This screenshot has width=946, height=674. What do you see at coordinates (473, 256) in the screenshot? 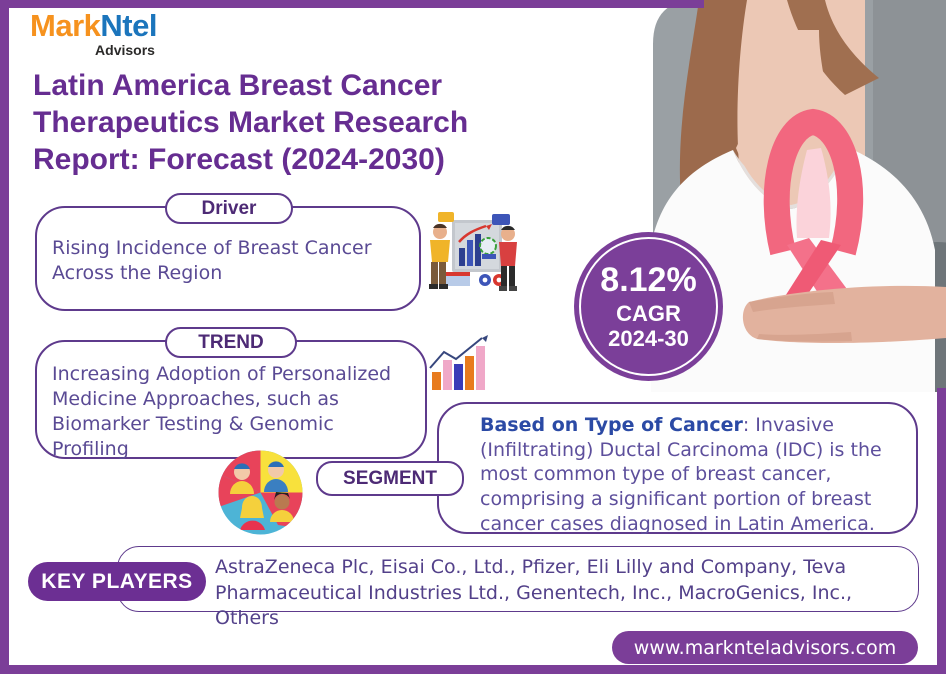
I see `presentation-people-icon` at bounding box center [473, 256].